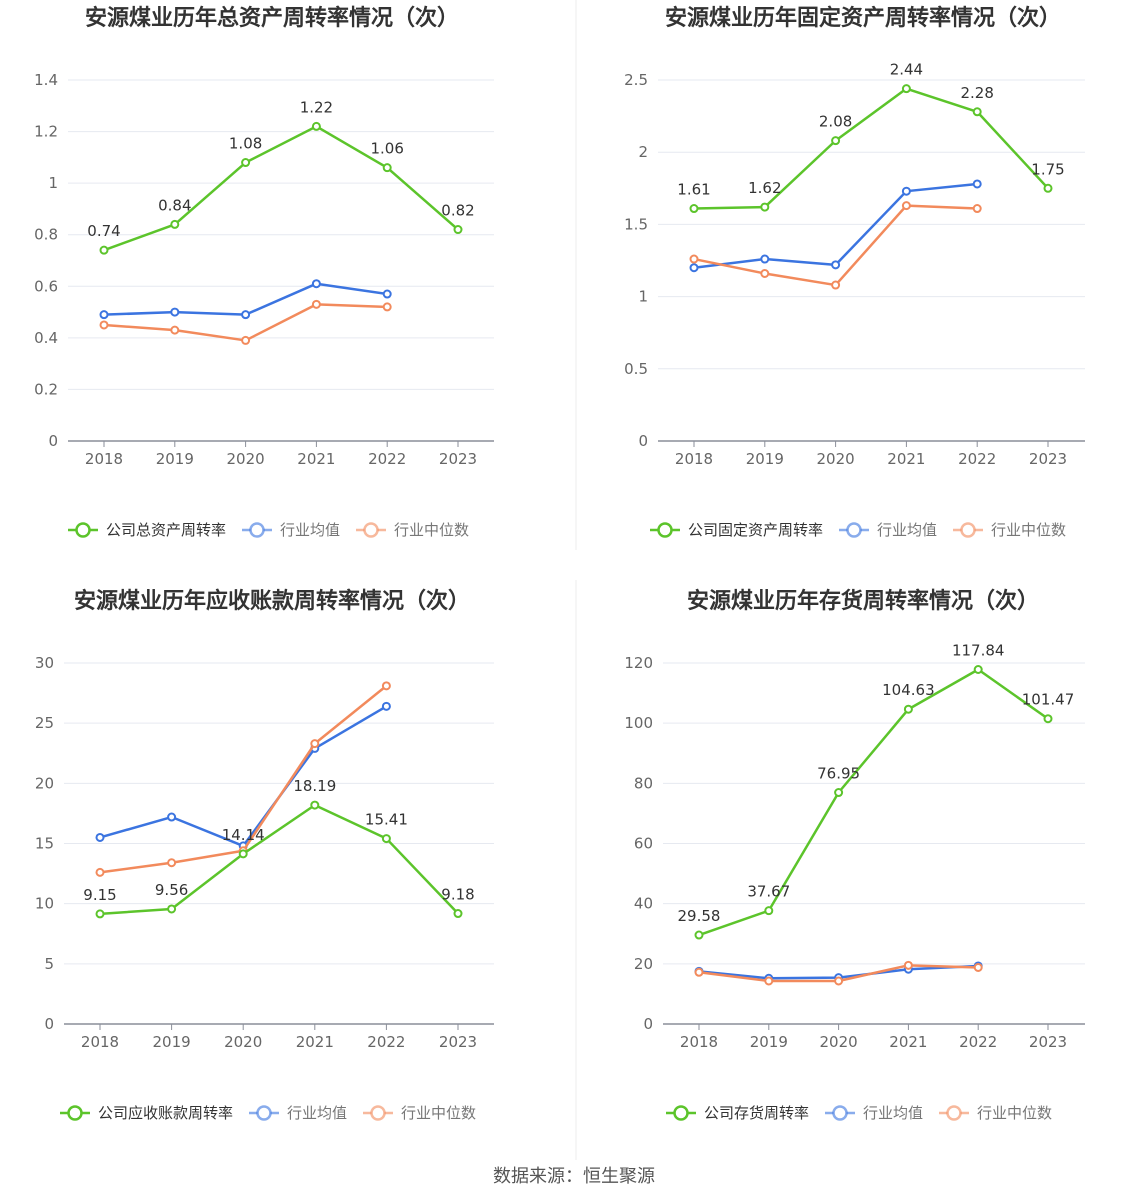 The width and height of the screenshot is (1148, 1202). Describe the element at coordinates (171, 890) in the screenshot. I see `data-label: 9.56` at that location.